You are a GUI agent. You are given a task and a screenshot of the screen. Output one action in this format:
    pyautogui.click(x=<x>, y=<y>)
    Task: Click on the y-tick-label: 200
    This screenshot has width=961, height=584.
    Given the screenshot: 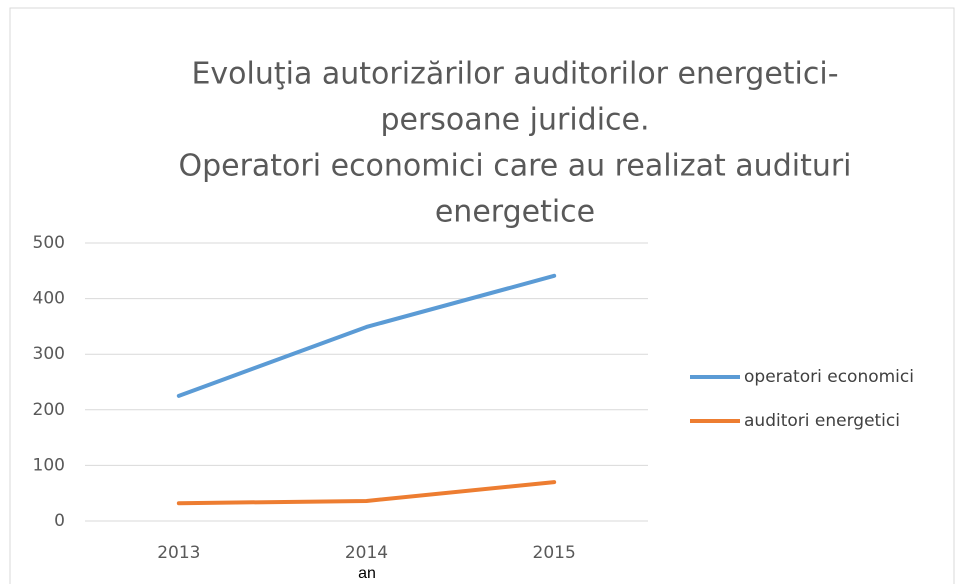 What is the action you would take?
    pyautogui.click(x=49, y=410)
    